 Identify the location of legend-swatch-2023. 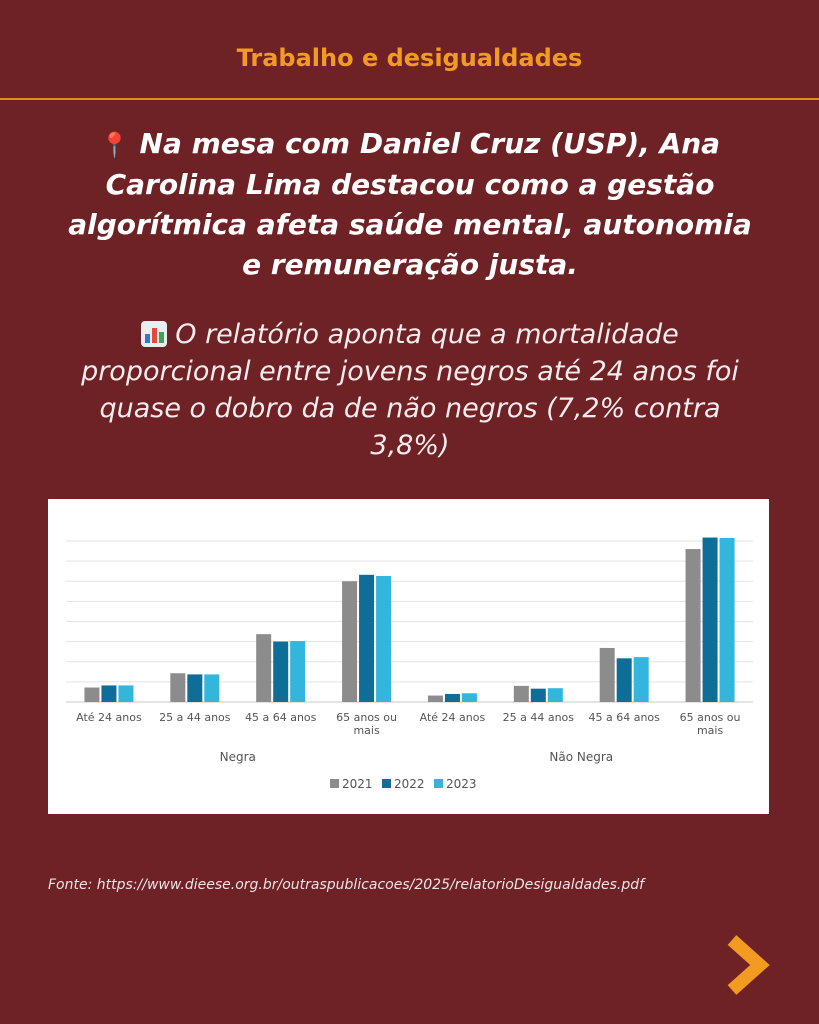
(438, 783).